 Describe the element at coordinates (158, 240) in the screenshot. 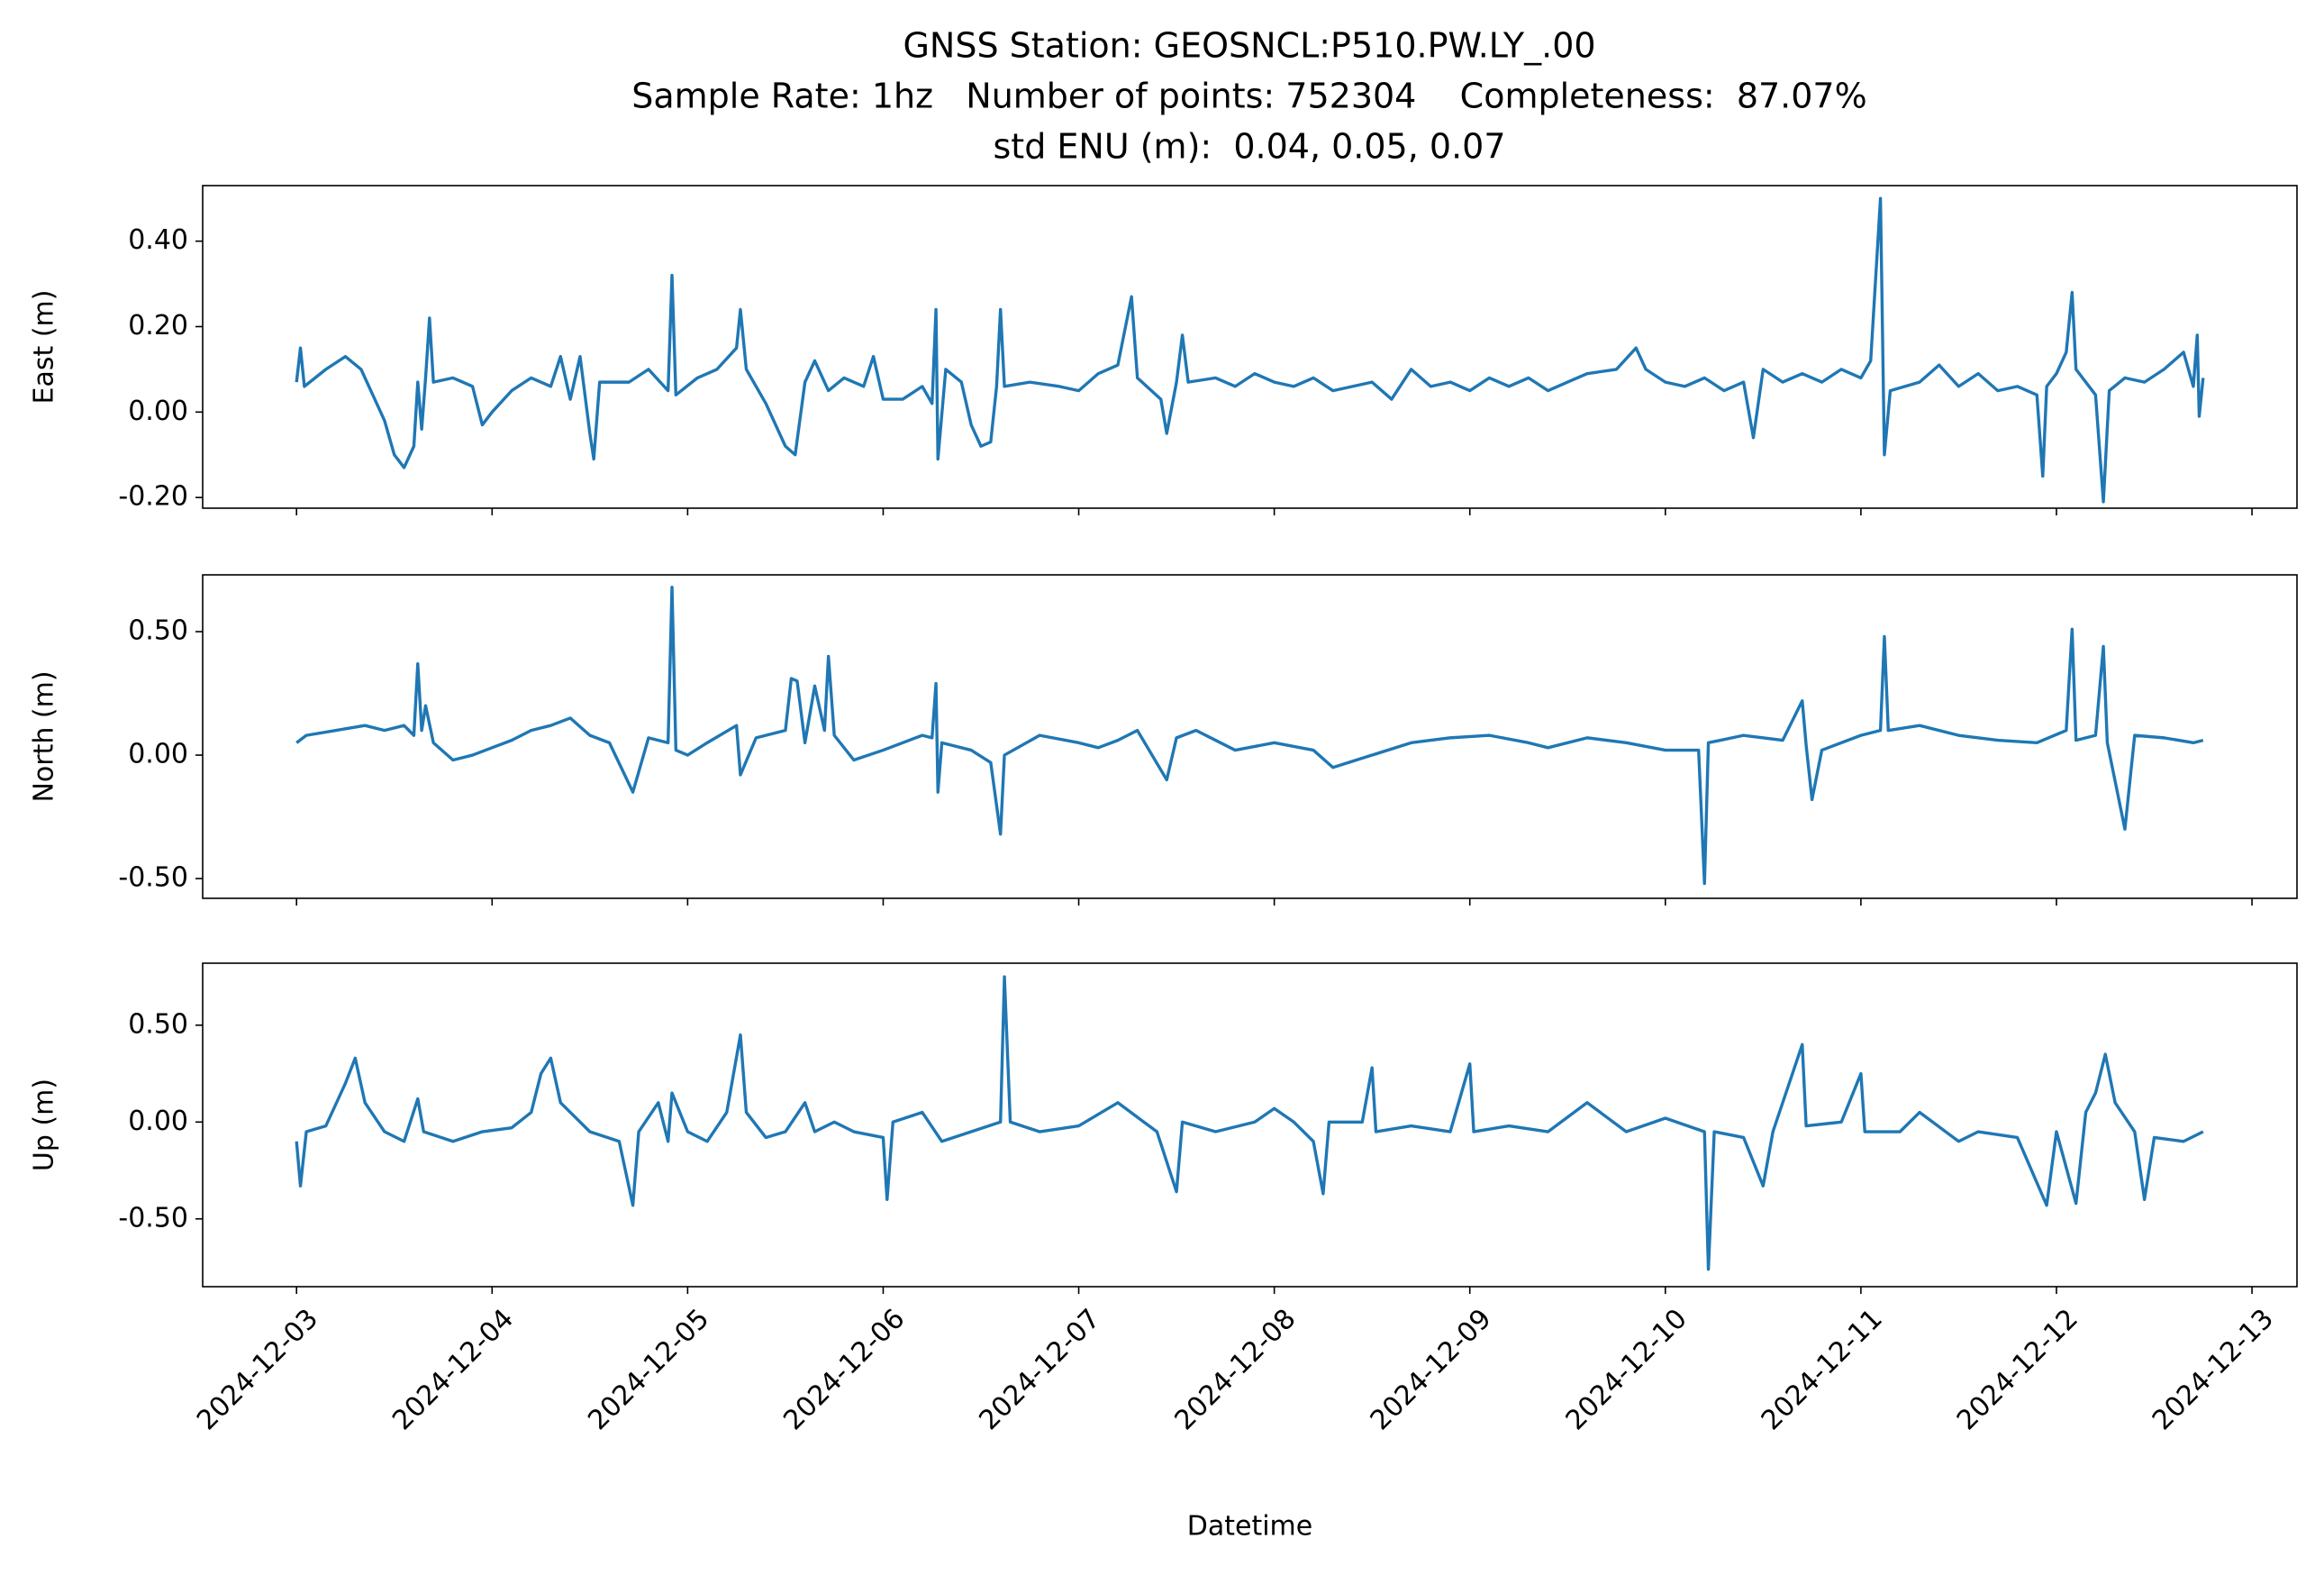

I see `y-tick-label: 0.40` at that location.